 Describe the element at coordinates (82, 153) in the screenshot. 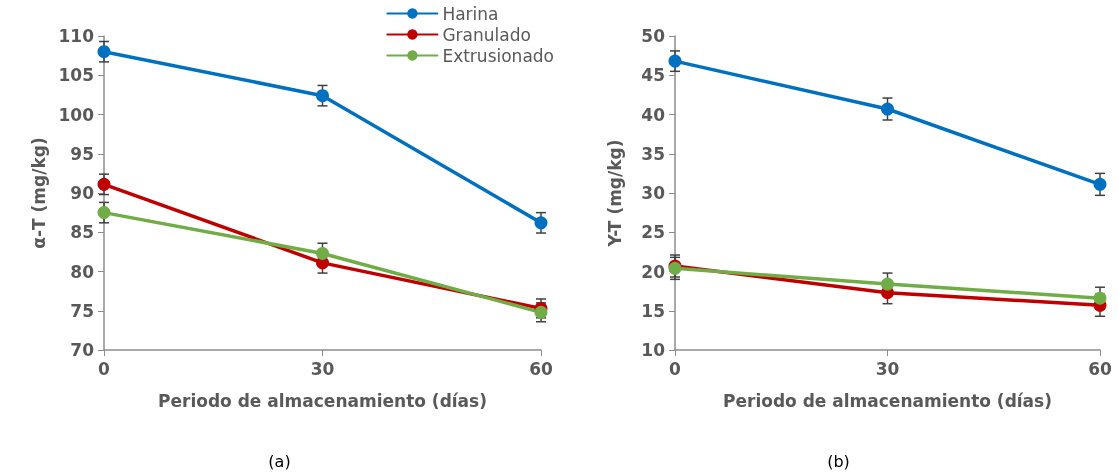

I see `y-tick-label: 95` at that location.